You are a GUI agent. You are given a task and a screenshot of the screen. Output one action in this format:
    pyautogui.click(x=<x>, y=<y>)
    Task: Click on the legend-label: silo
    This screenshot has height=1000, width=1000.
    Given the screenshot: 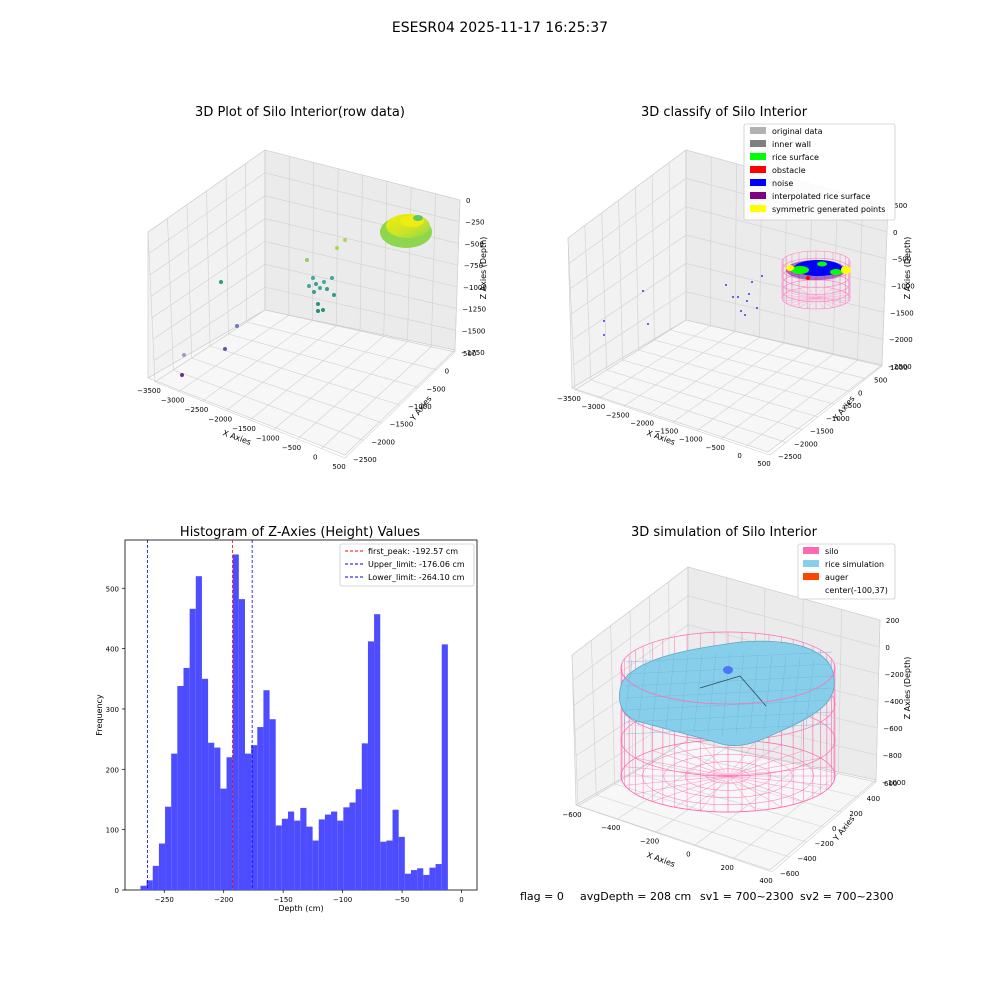 What is the action you would take?
    pyautogui.click(x=832, y=551)
    